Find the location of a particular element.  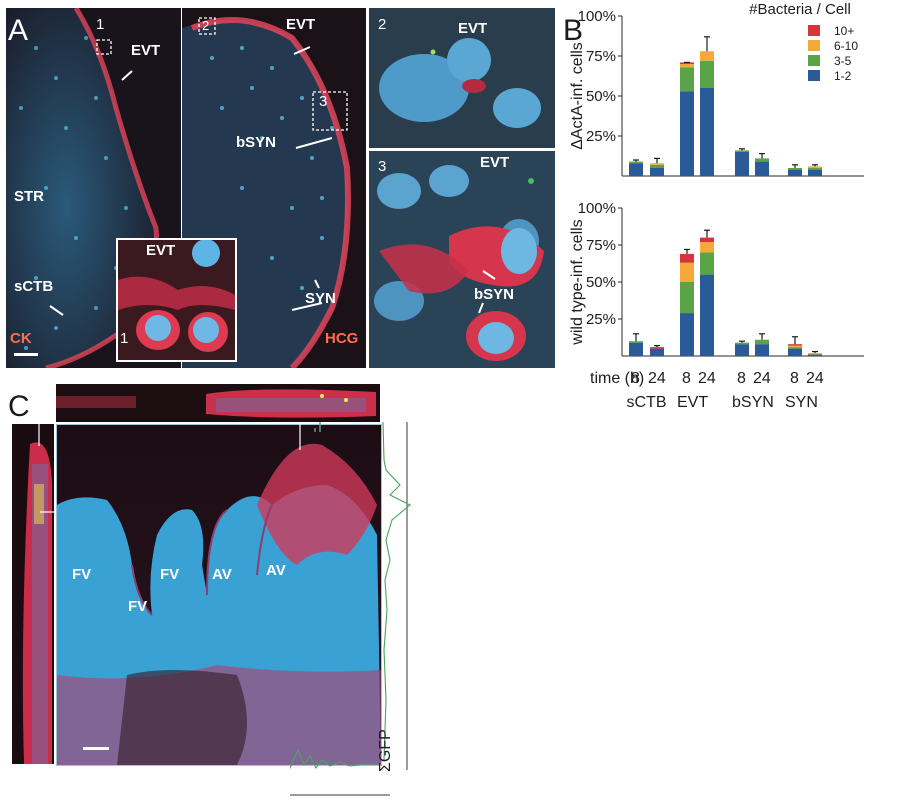

legend: #Bacteria / Cell 10+6-103-51-2 is located at coordinates (803, 42).